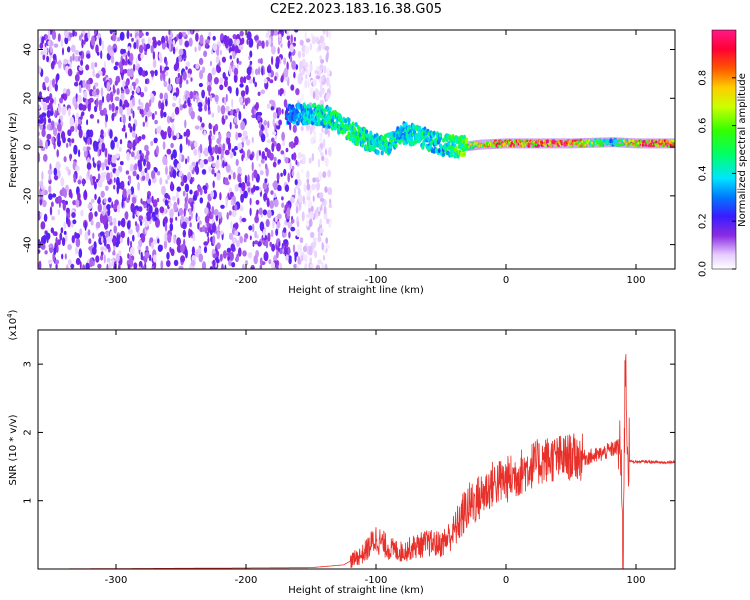 Image resolution: width=750 pixels, height=600 pixels. I want to click on spectrogram-x-label: Height of straight line (km), so click(356, 290).